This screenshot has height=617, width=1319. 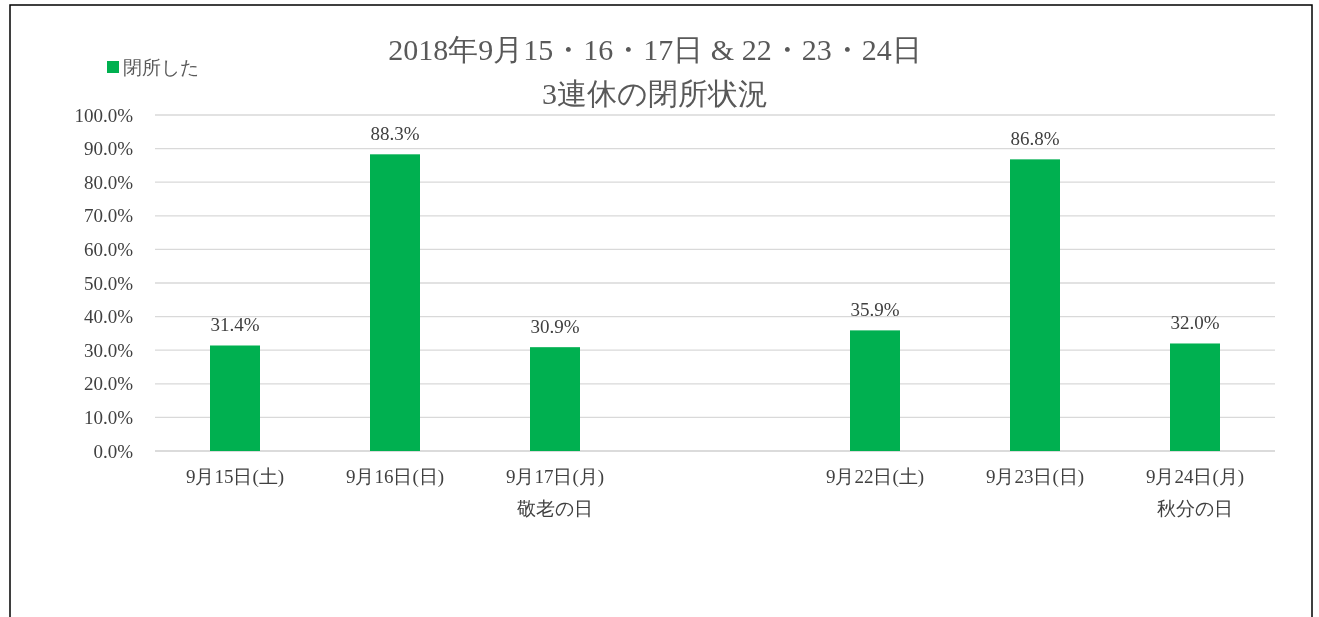 I want to click on y-tick-label: 0.0%, so click(x=113, y=451).